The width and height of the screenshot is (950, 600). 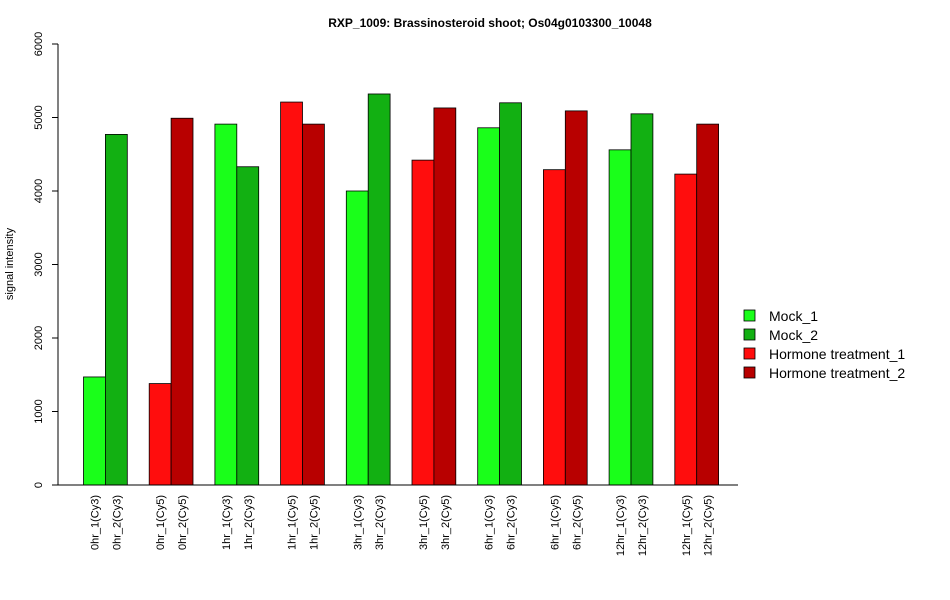 What do you see at coordinates (445, 296) in the screenshot?
I see `bar-3hr_2(Cy5)` at bounding box center [445, 296].